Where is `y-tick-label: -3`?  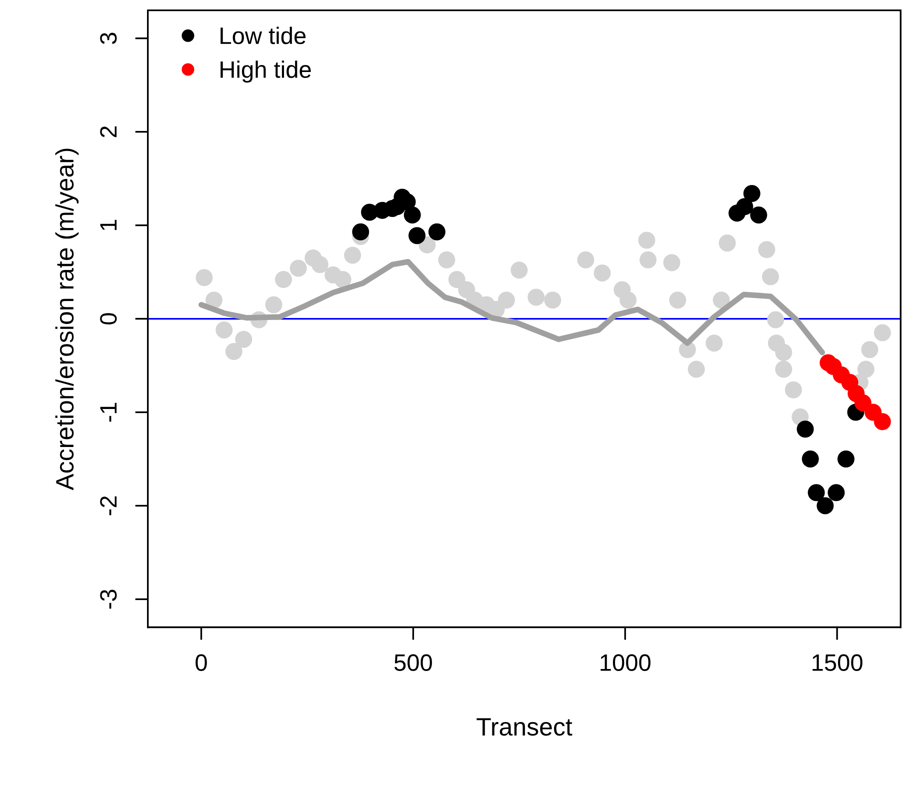 y-tick-label: -3 is located at coordinates (108, 599).